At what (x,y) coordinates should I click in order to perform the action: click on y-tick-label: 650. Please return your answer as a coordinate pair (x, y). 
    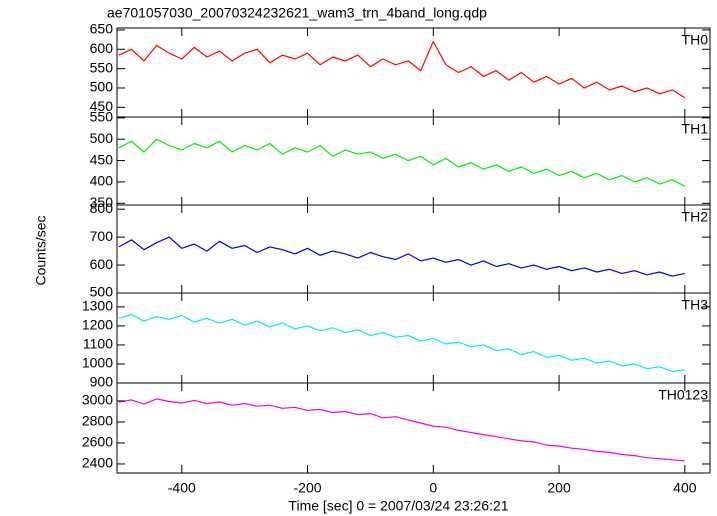
    Looking at the image, I should click on (102, 29).